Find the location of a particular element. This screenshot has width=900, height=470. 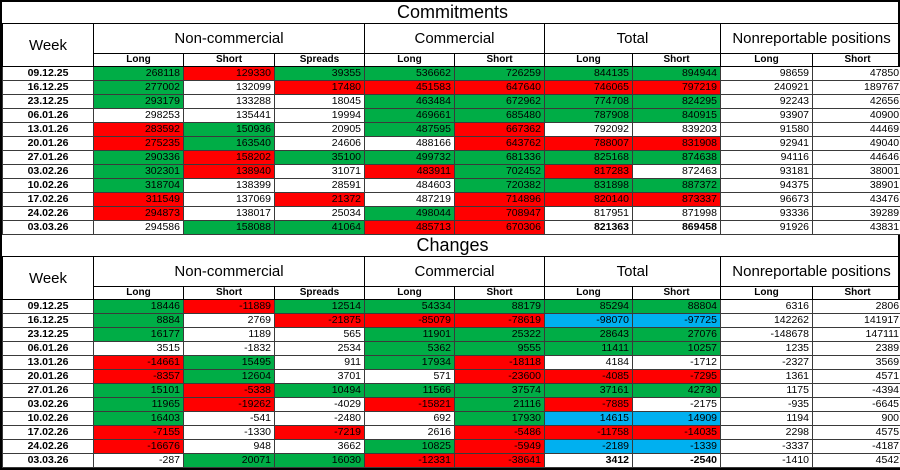

value-cell: 948 is located at coordinates (229, 447).